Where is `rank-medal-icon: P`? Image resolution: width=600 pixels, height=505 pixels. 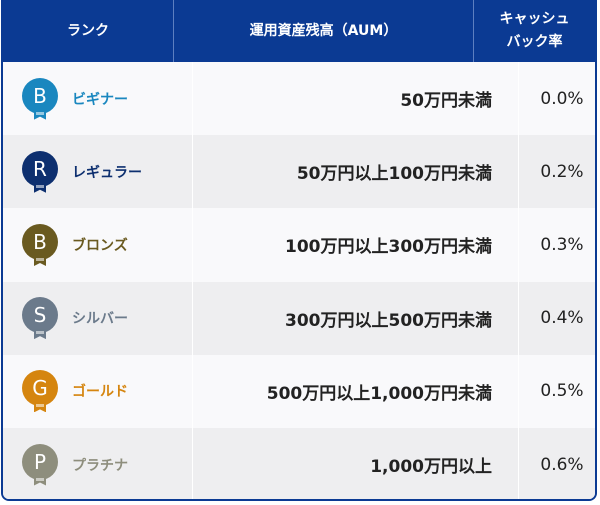
rank-medal-icon: P is located at coordinates (40, 464).